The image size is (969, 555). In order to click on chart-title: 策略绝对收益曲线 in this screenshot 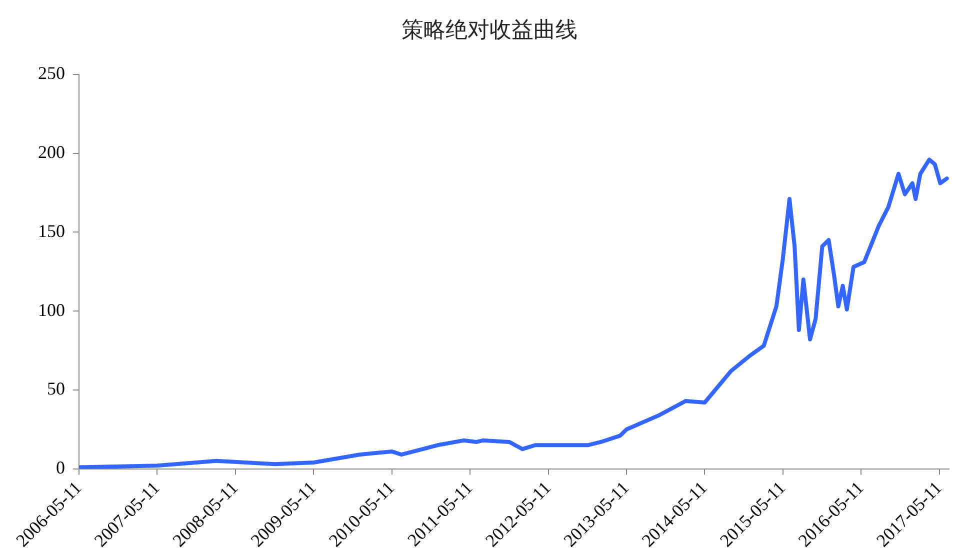, I will do `click(490, 30)`.